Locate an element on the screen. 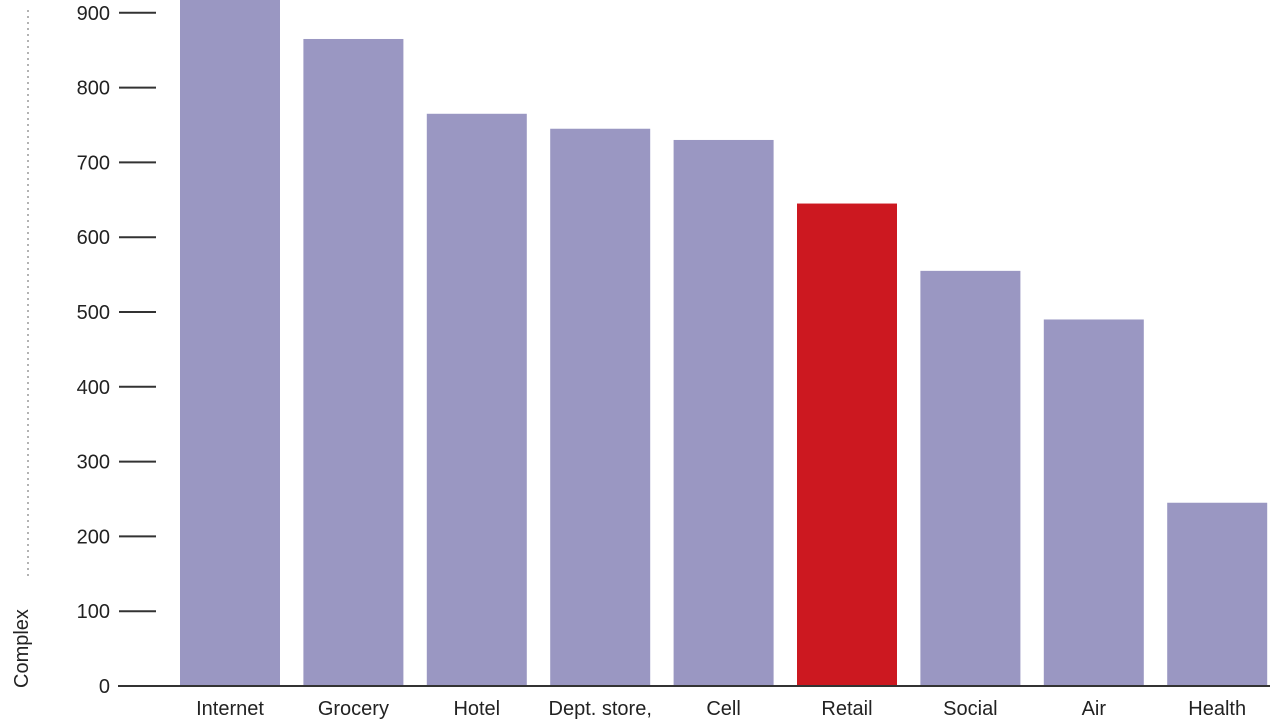 This screenshot has width=1280, height=720. bar-health is located at coordinates (1217, 594).